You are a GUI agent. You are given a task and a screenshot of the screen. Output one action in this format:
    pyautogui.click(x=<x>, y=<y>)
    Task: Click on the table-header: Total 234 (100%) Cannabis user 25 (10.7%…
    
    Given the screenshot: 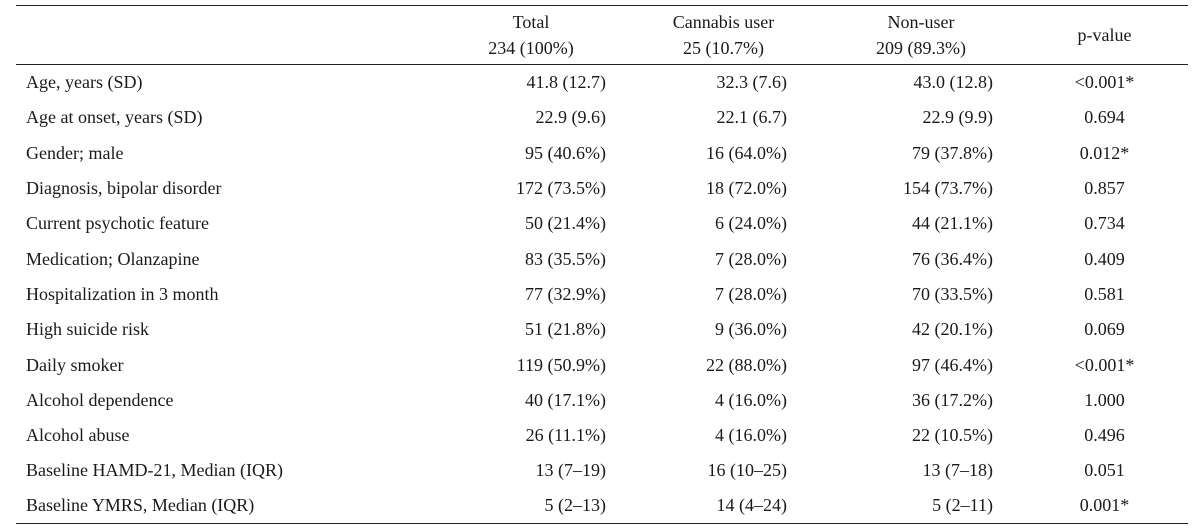 What is the action you would take?
    pyautogui.click(x=602, y=35)
    